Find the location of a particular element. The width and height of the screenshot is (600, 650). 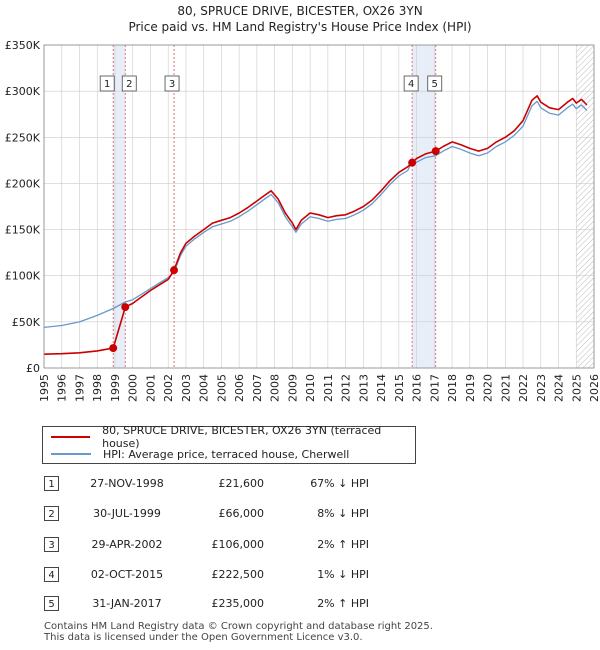

y-tick-label: £250K is located at coordinates (23, 137).